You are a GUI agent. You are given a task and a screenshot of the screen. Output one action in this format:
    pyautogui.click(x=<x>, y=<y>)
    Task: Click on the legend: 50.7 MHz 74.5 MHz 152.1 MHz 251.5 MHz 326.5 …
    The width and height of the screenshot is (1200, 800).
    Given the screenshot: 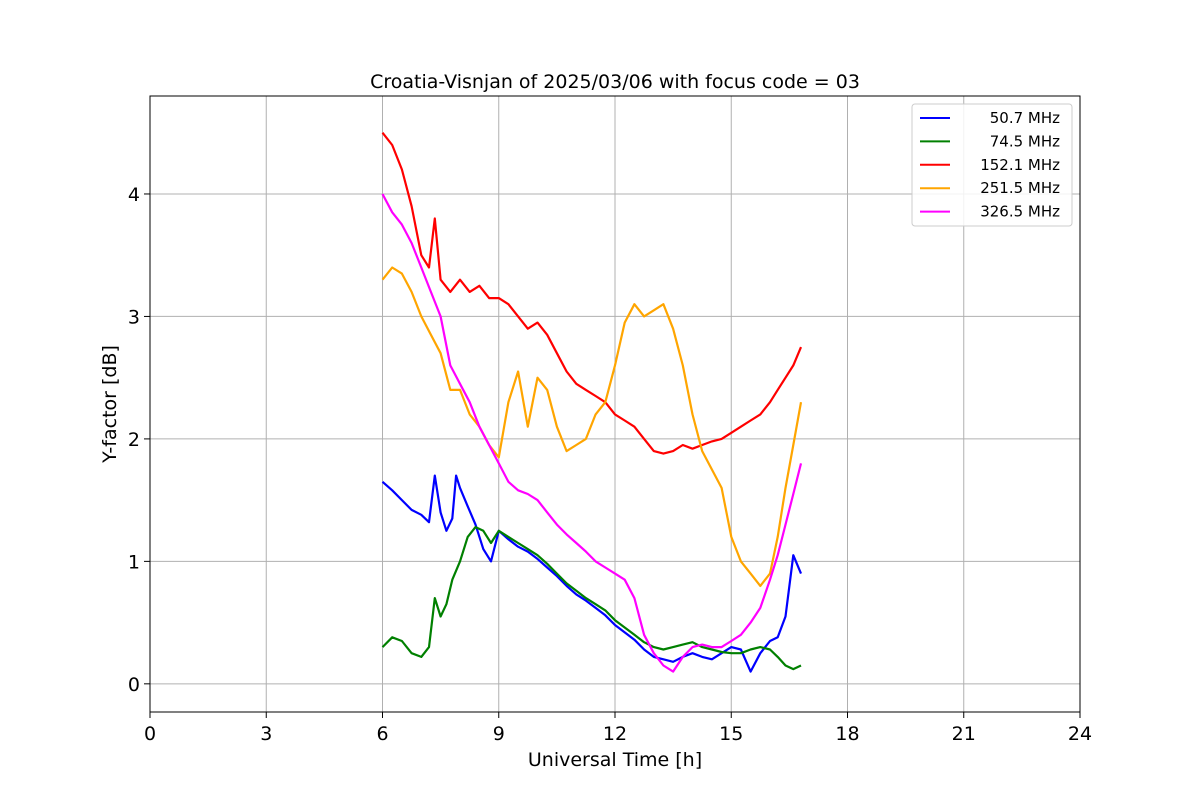 What is the action you would take?
    pyautogui.click(x=992, y=165)
    